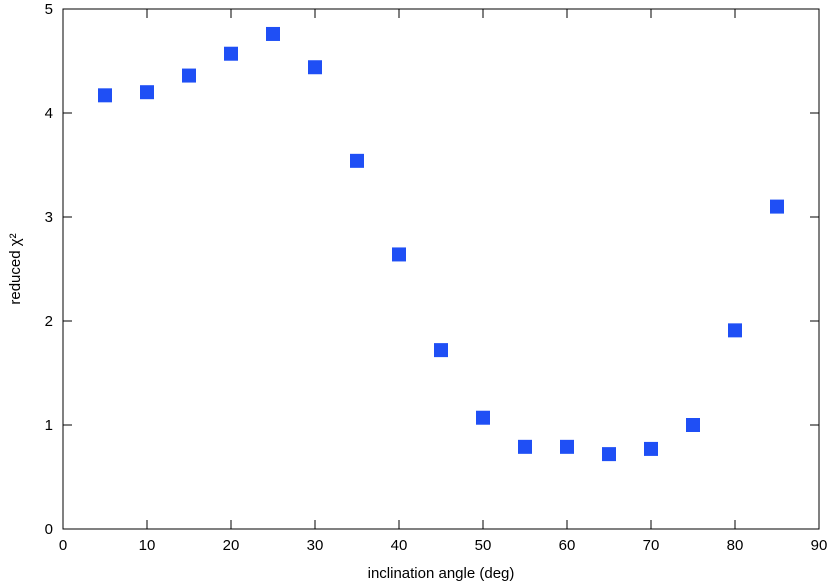 The width and height of the screenshot is (830, 584). Describe the element at coordinates (147, 545) in the screenshot. I see `x-tick-label: 10` at that location.